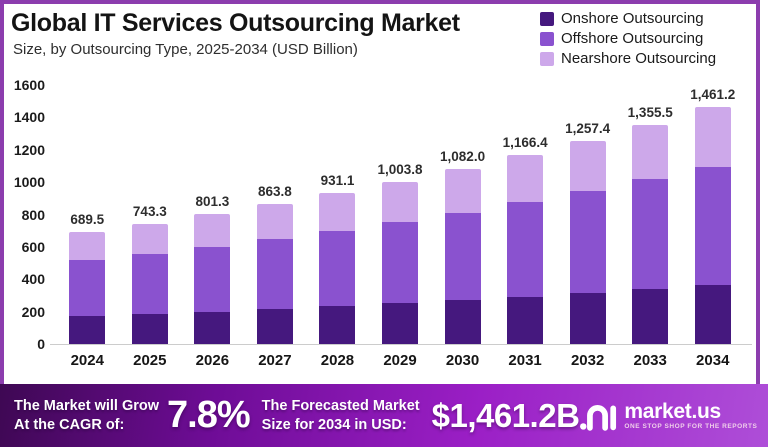 The height and width of the screenshot is (447, 768). Describe the element at coordinates (672, 411) in the screenshot. I see `marketus-wordmark: market.us` at that location.